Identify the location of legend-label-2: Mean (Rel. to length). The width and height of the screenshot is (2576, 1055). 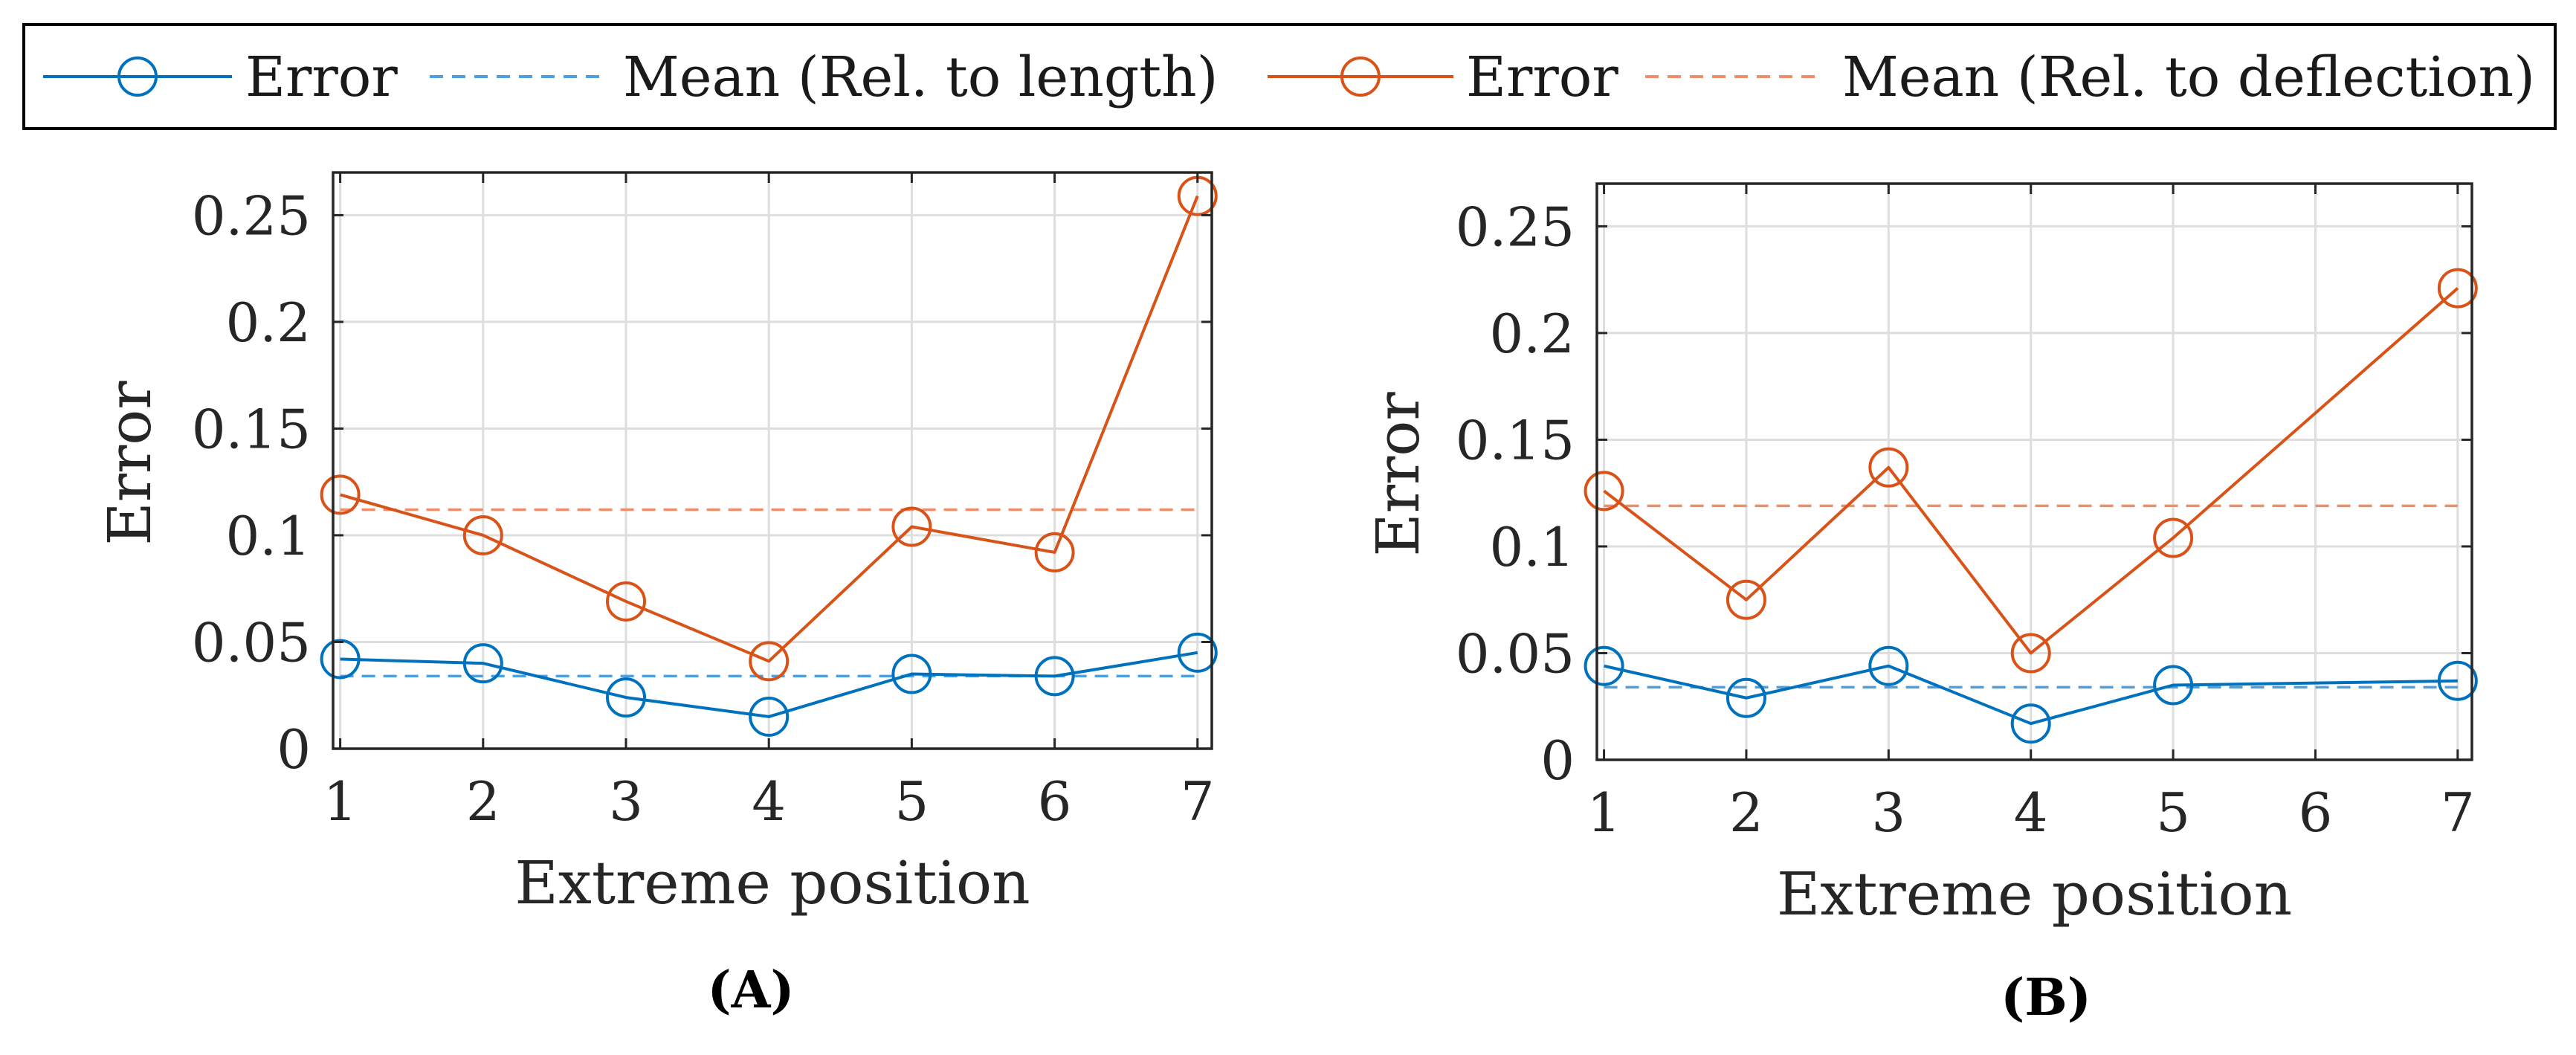
(920, 77).